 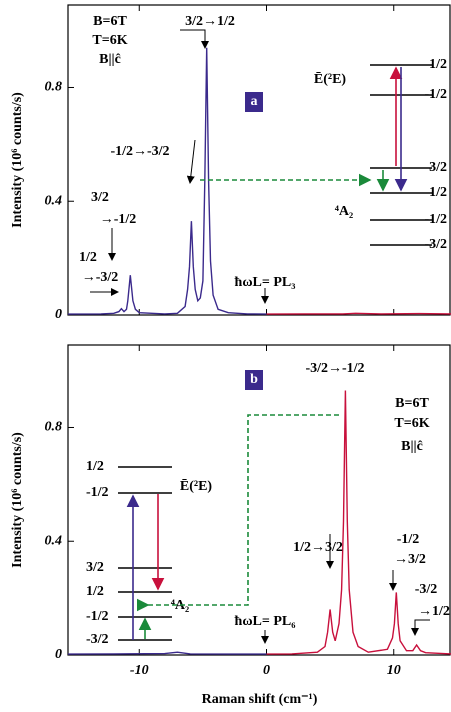 What do you see at coordinates (239, 513) in the screenshot?
I see `dashed-link` at bounding box center [239, 513].